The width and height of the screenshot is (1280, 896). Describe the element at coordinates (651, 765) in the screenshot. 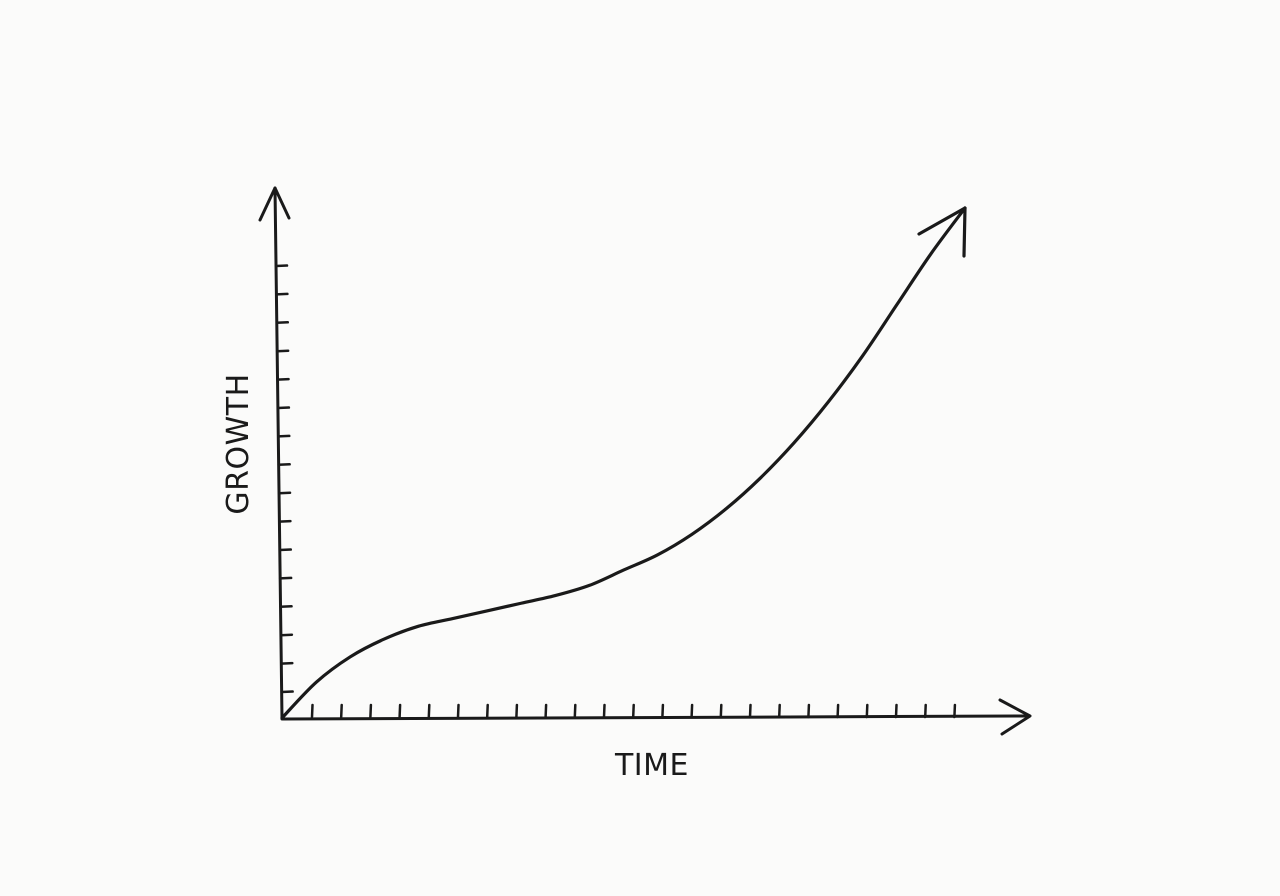

I see `x-axis-label: TIME` at that location.